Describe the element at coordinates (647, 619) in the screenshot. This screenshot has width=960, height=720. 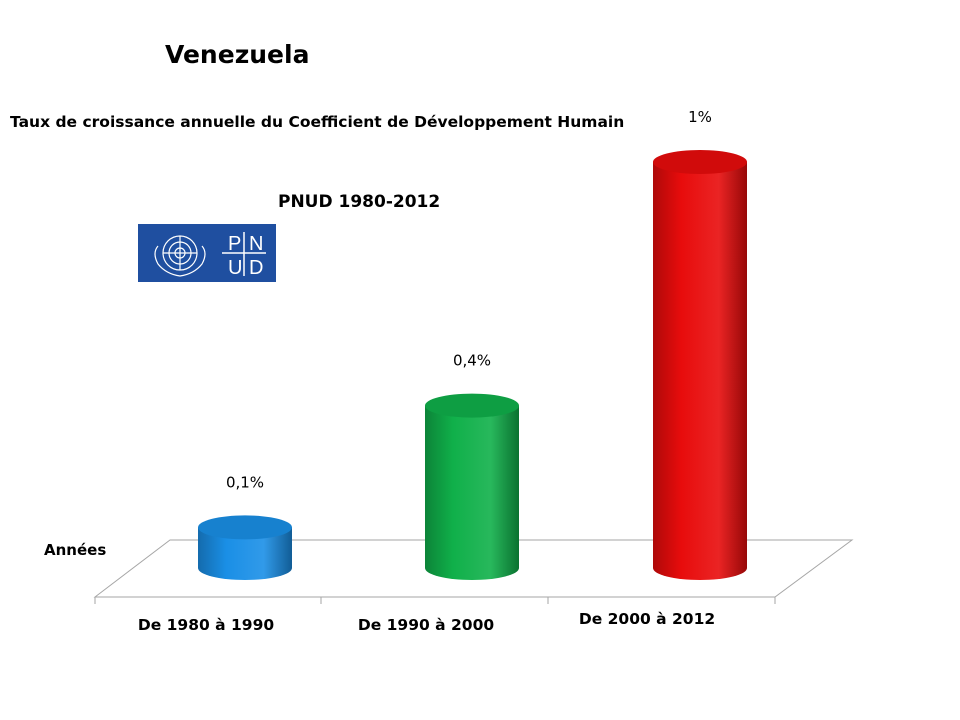
I see `x-tick-label-3: De 2000 à 2012` at that location.